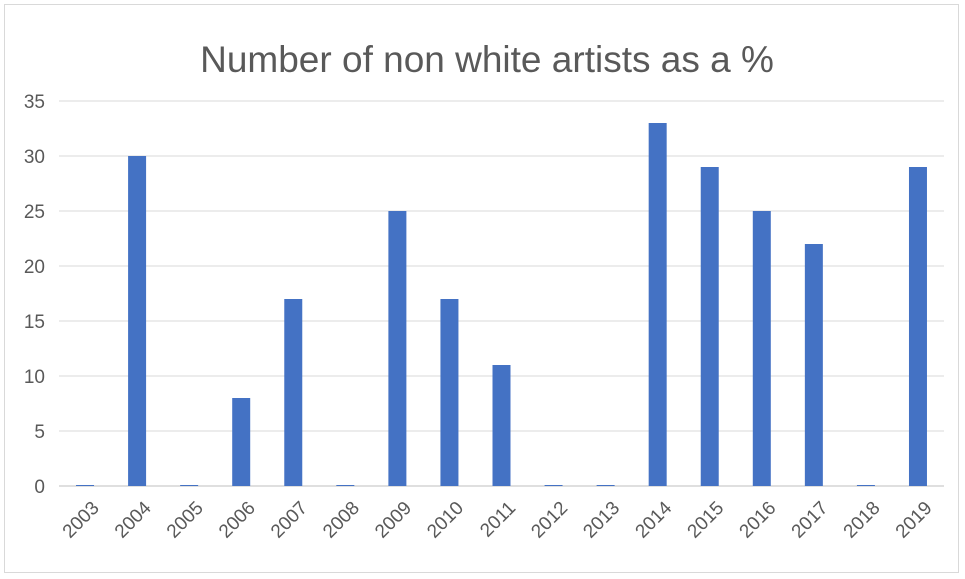  What do you see at coordinates (85, 485) in the screenshot?
I see `bar-2003` at bounding box center [85, 485].